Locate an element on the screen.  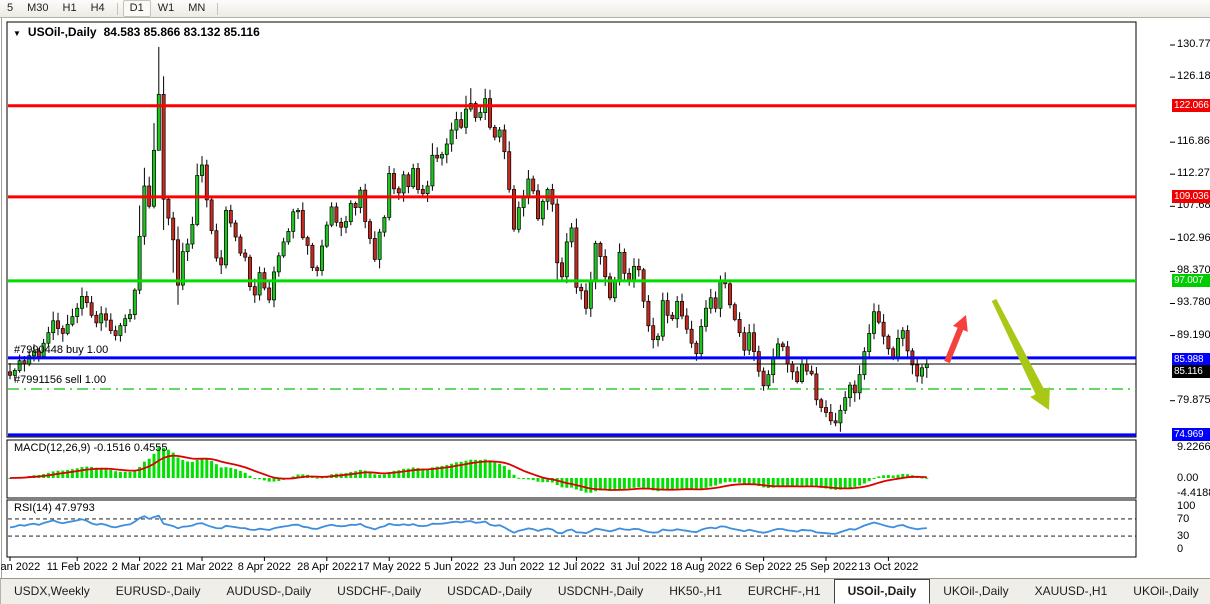
date-tick-label: 17 May 2022 is located at coordinates (389, 567).